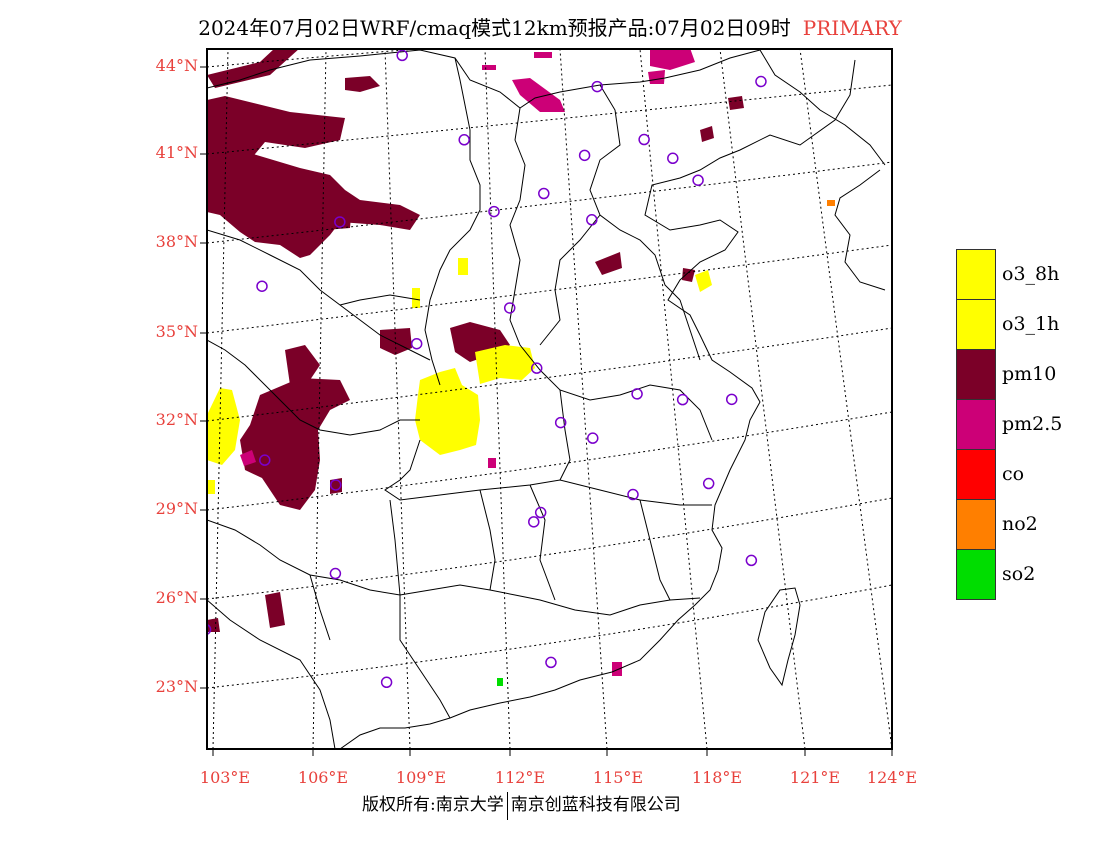  What do you see at coordinates (421, 777) in the screenshot?
I see `lon-label: 109°E` at bounding box center [421, 777].